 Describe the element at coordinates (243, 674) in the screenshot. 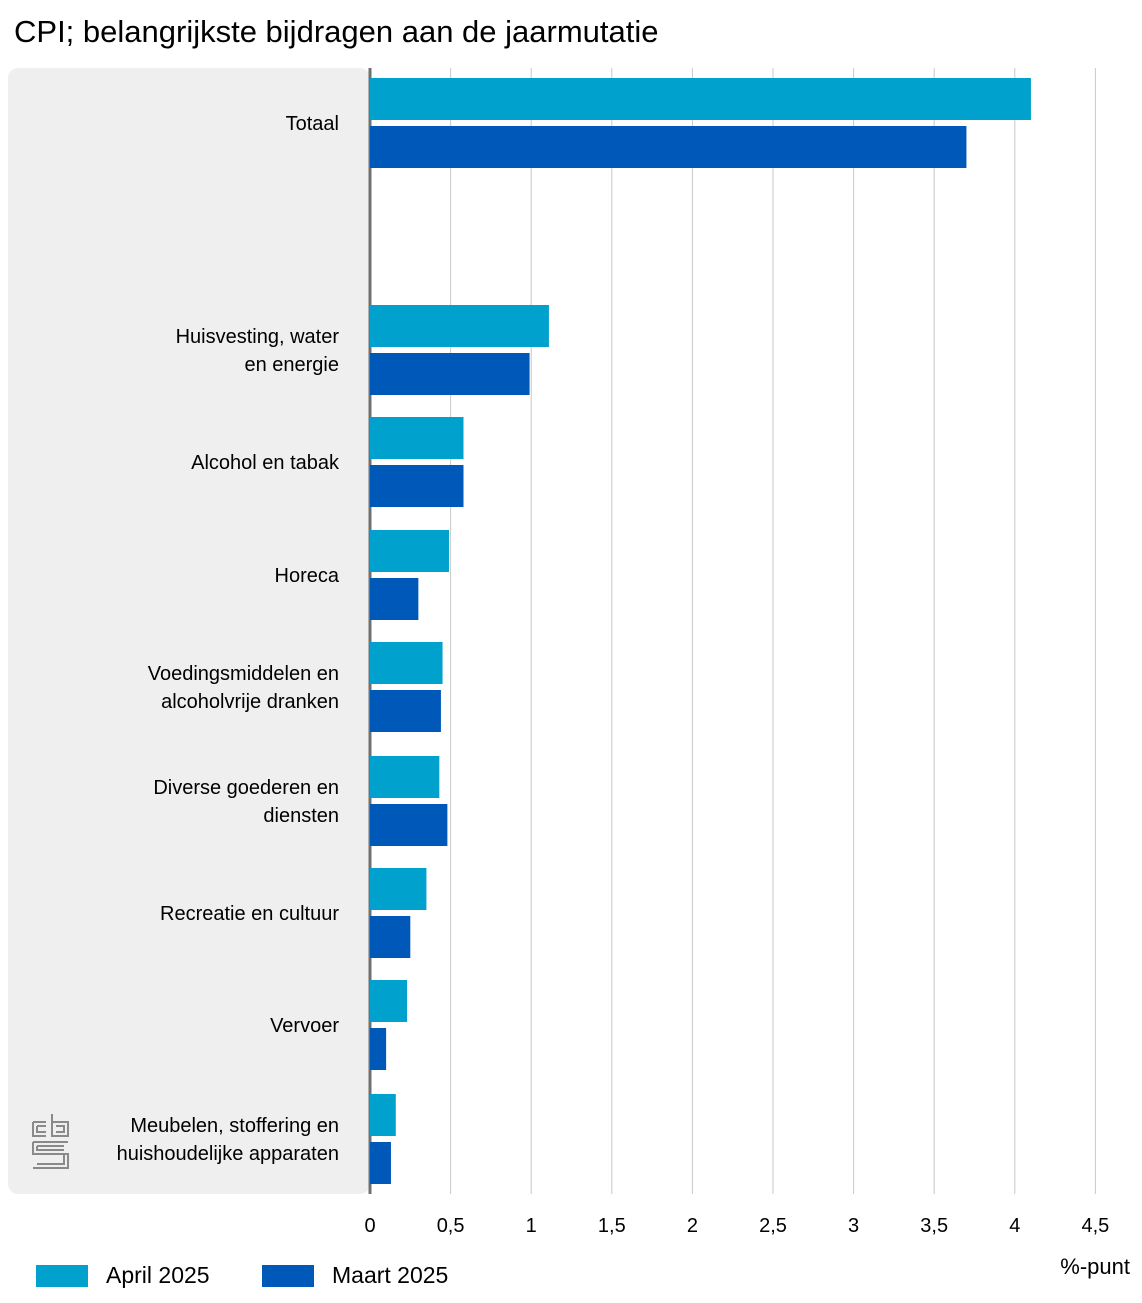

I see `category-label: Voedingsmiddelen en` at that location.